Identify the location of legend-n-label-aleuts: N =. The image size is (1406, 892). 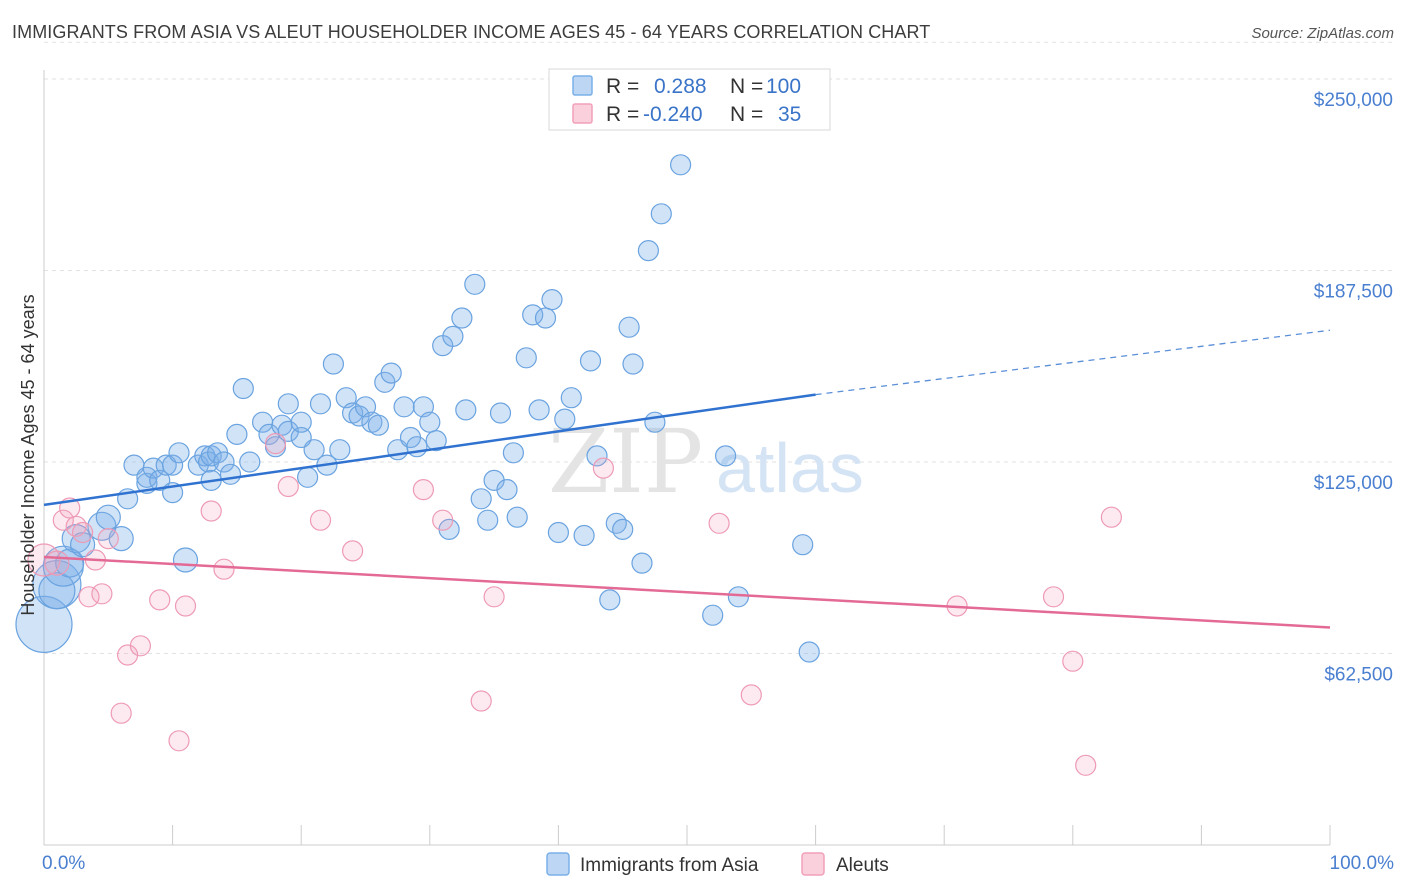
(746, 114).